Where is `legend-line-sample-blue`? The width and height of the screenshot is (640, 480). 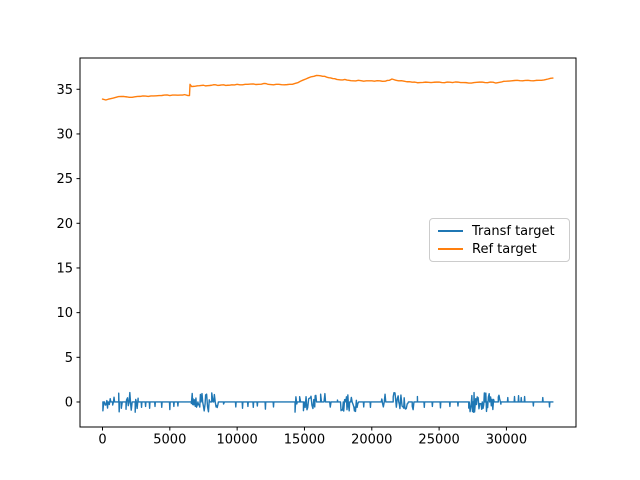 legend-line-sample-blue is located at coordinates (450, 231).